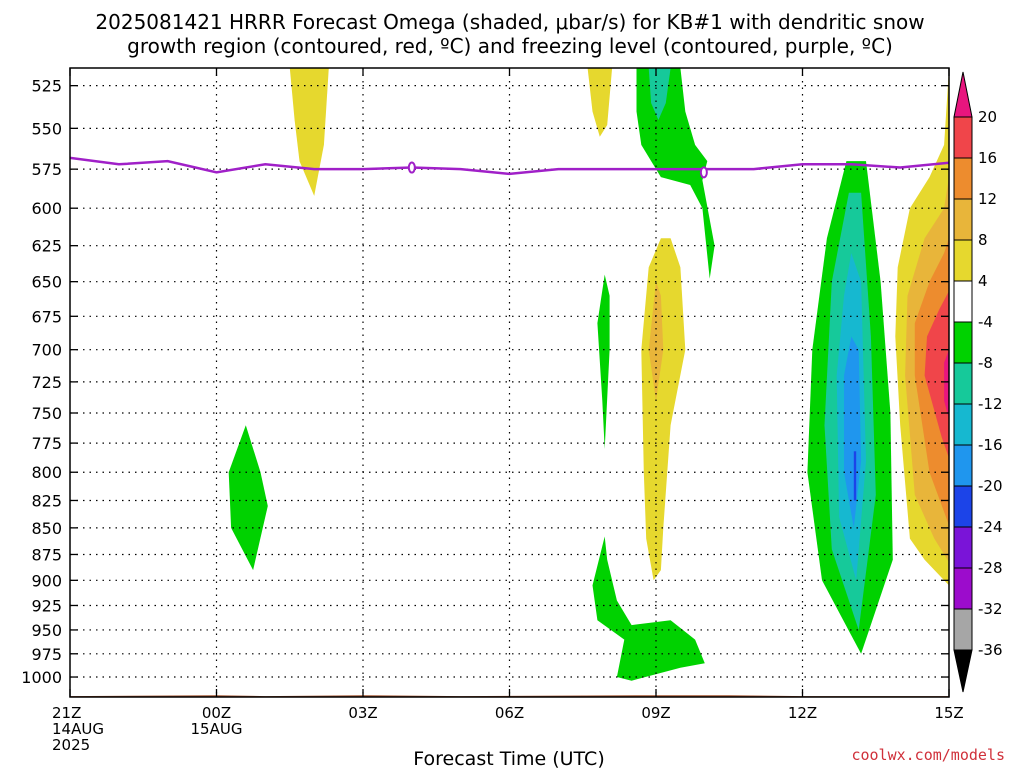  Describe the element at coordinates (46, 86) in the screenshot. I see `y-tick-label-525: 525` at that location.